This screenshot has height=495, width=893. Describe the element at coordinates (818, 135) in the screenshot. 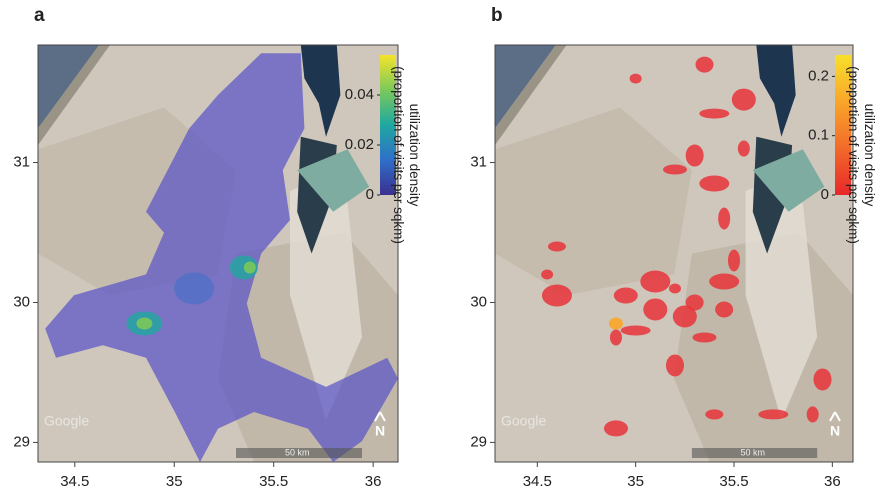

I see `colorbar-tick-label: 0.1` at that location.